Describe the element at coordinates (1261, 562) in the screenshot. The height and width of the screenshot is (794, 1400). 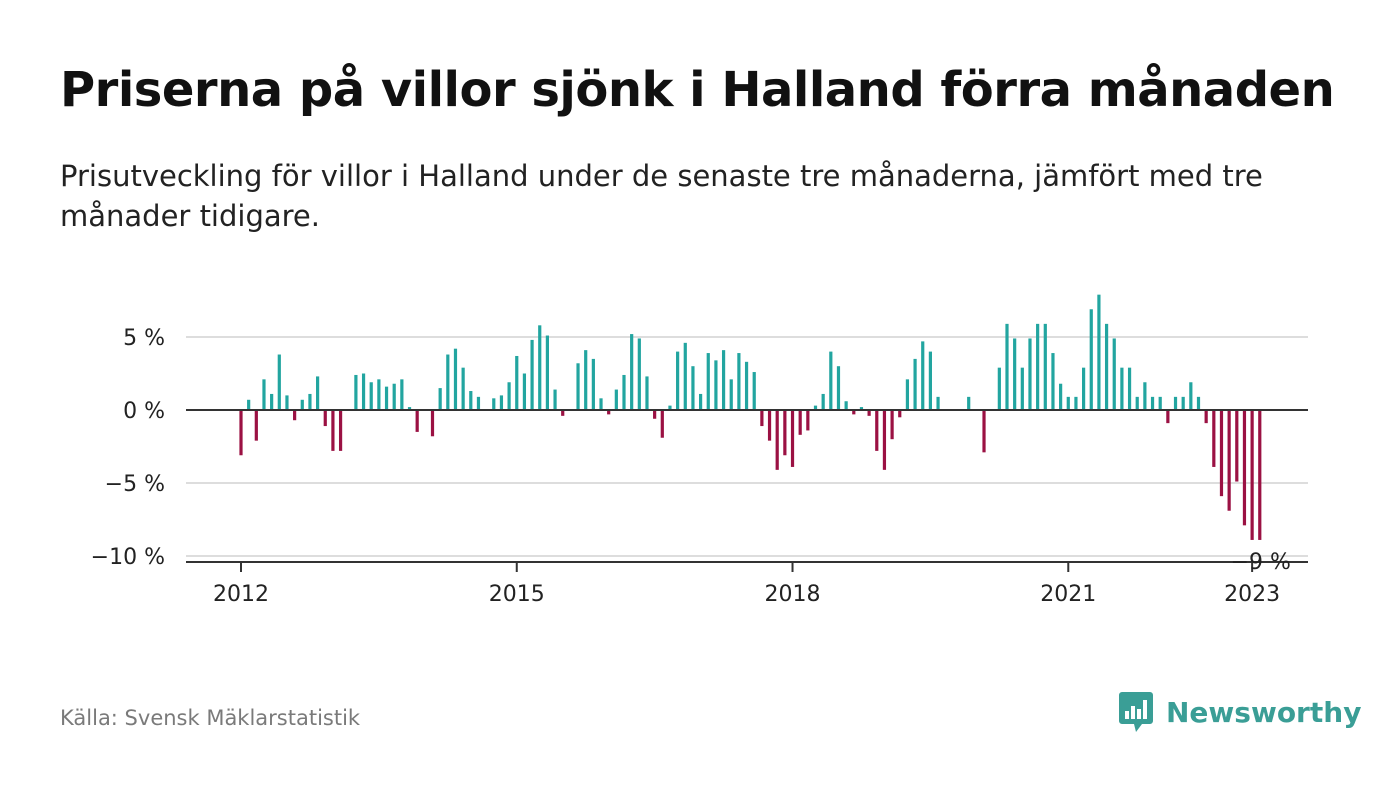
I see `last-value-label: −9 %` at that location.